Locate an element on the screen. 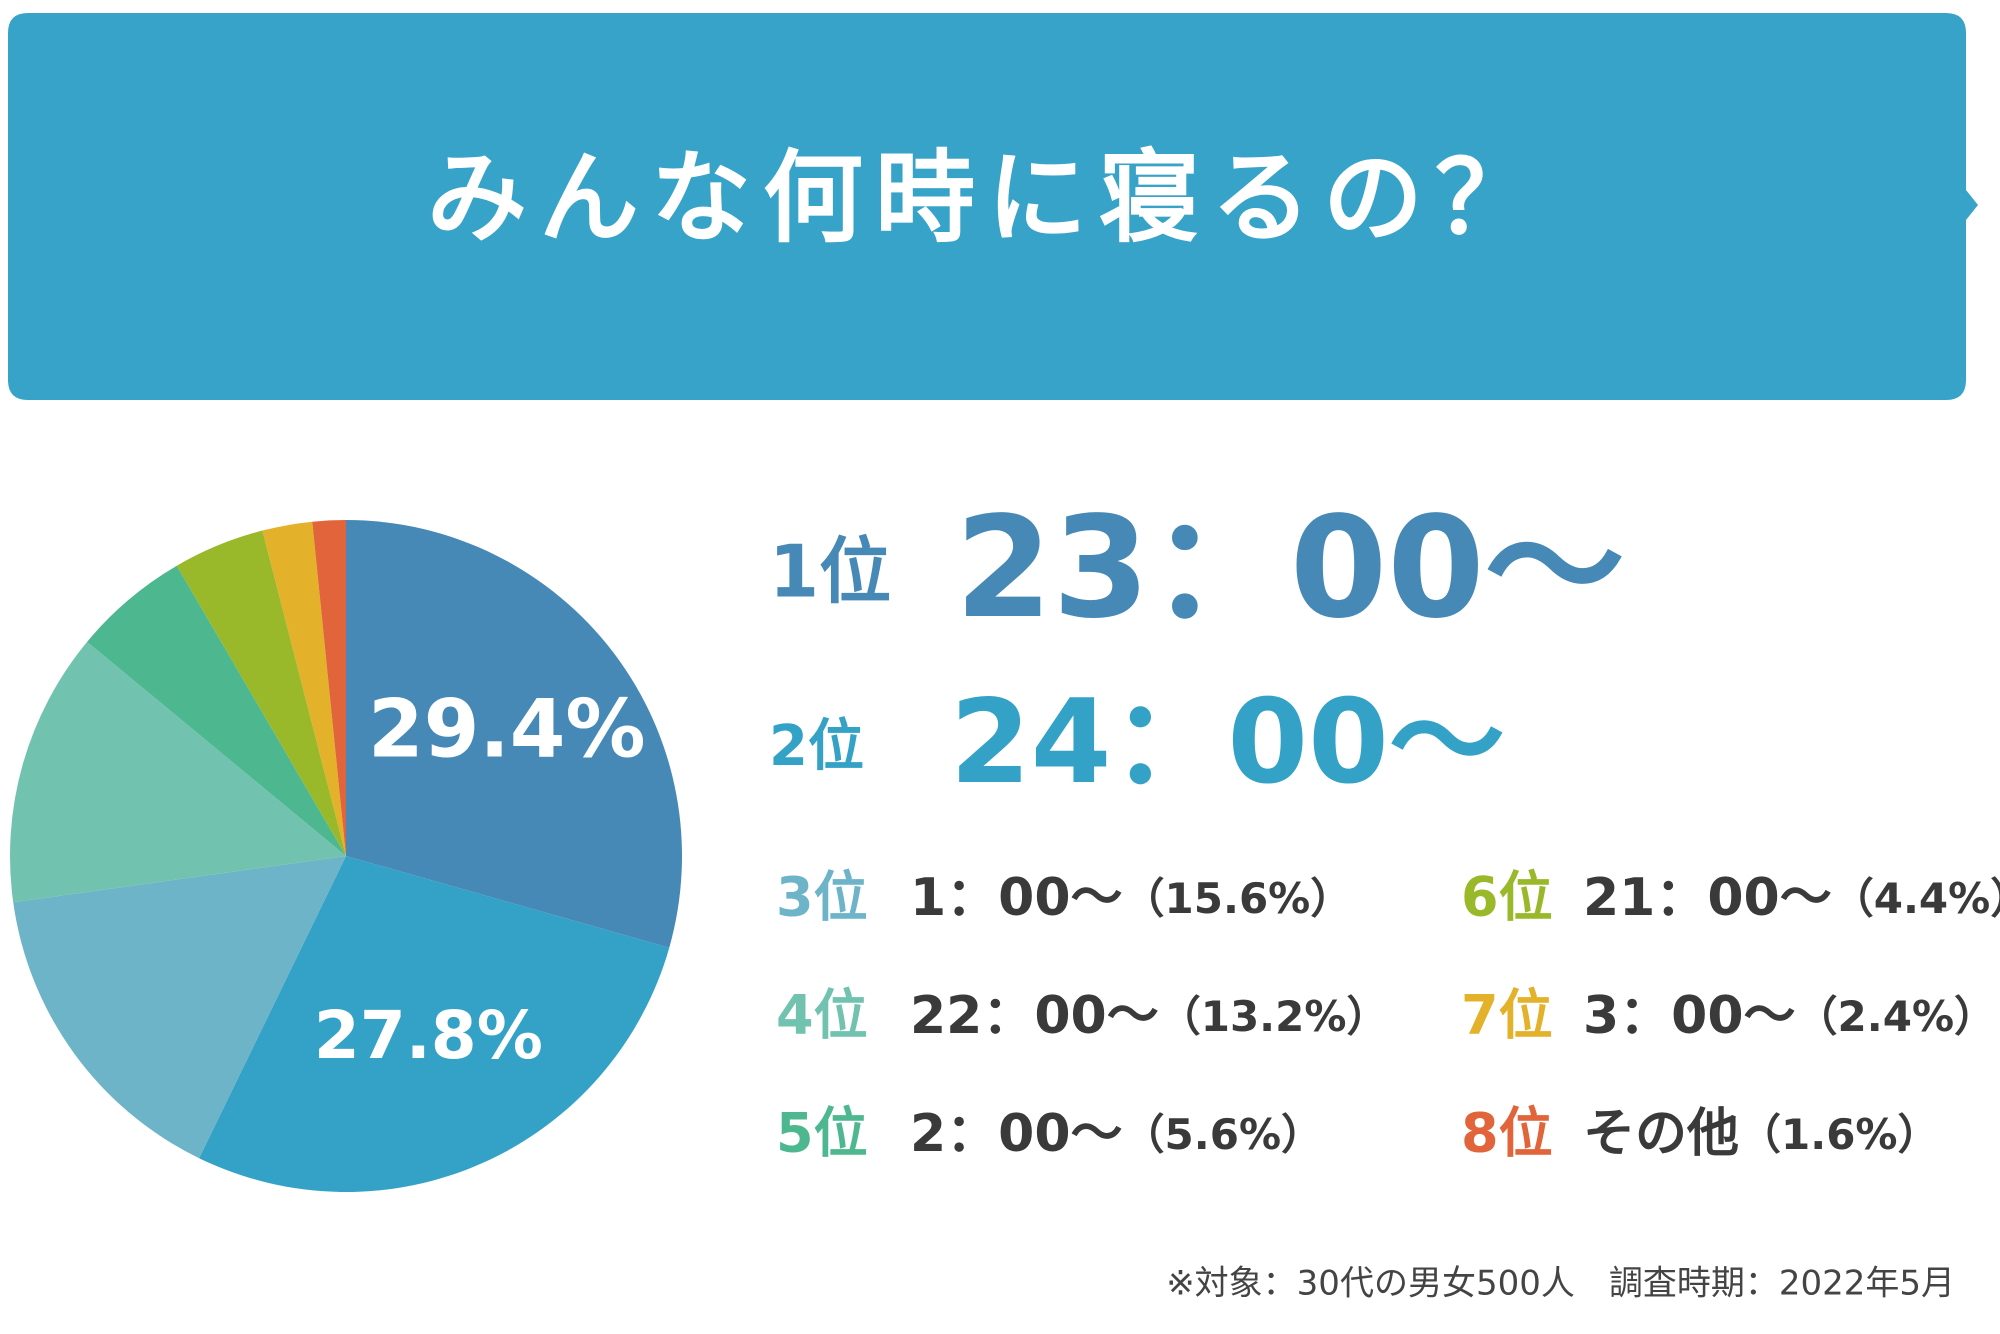 The height and width of the screenshot is (1334, 2000). value-label: （13.2%） is located at coordinates (1274, 1016).